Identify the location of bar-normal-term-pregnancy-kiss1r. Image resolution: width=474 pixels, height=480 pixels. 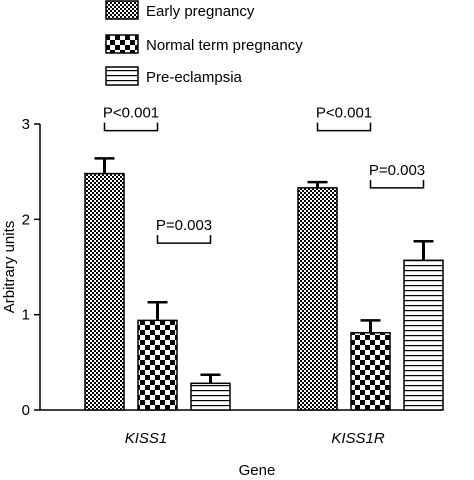
(370, 371).